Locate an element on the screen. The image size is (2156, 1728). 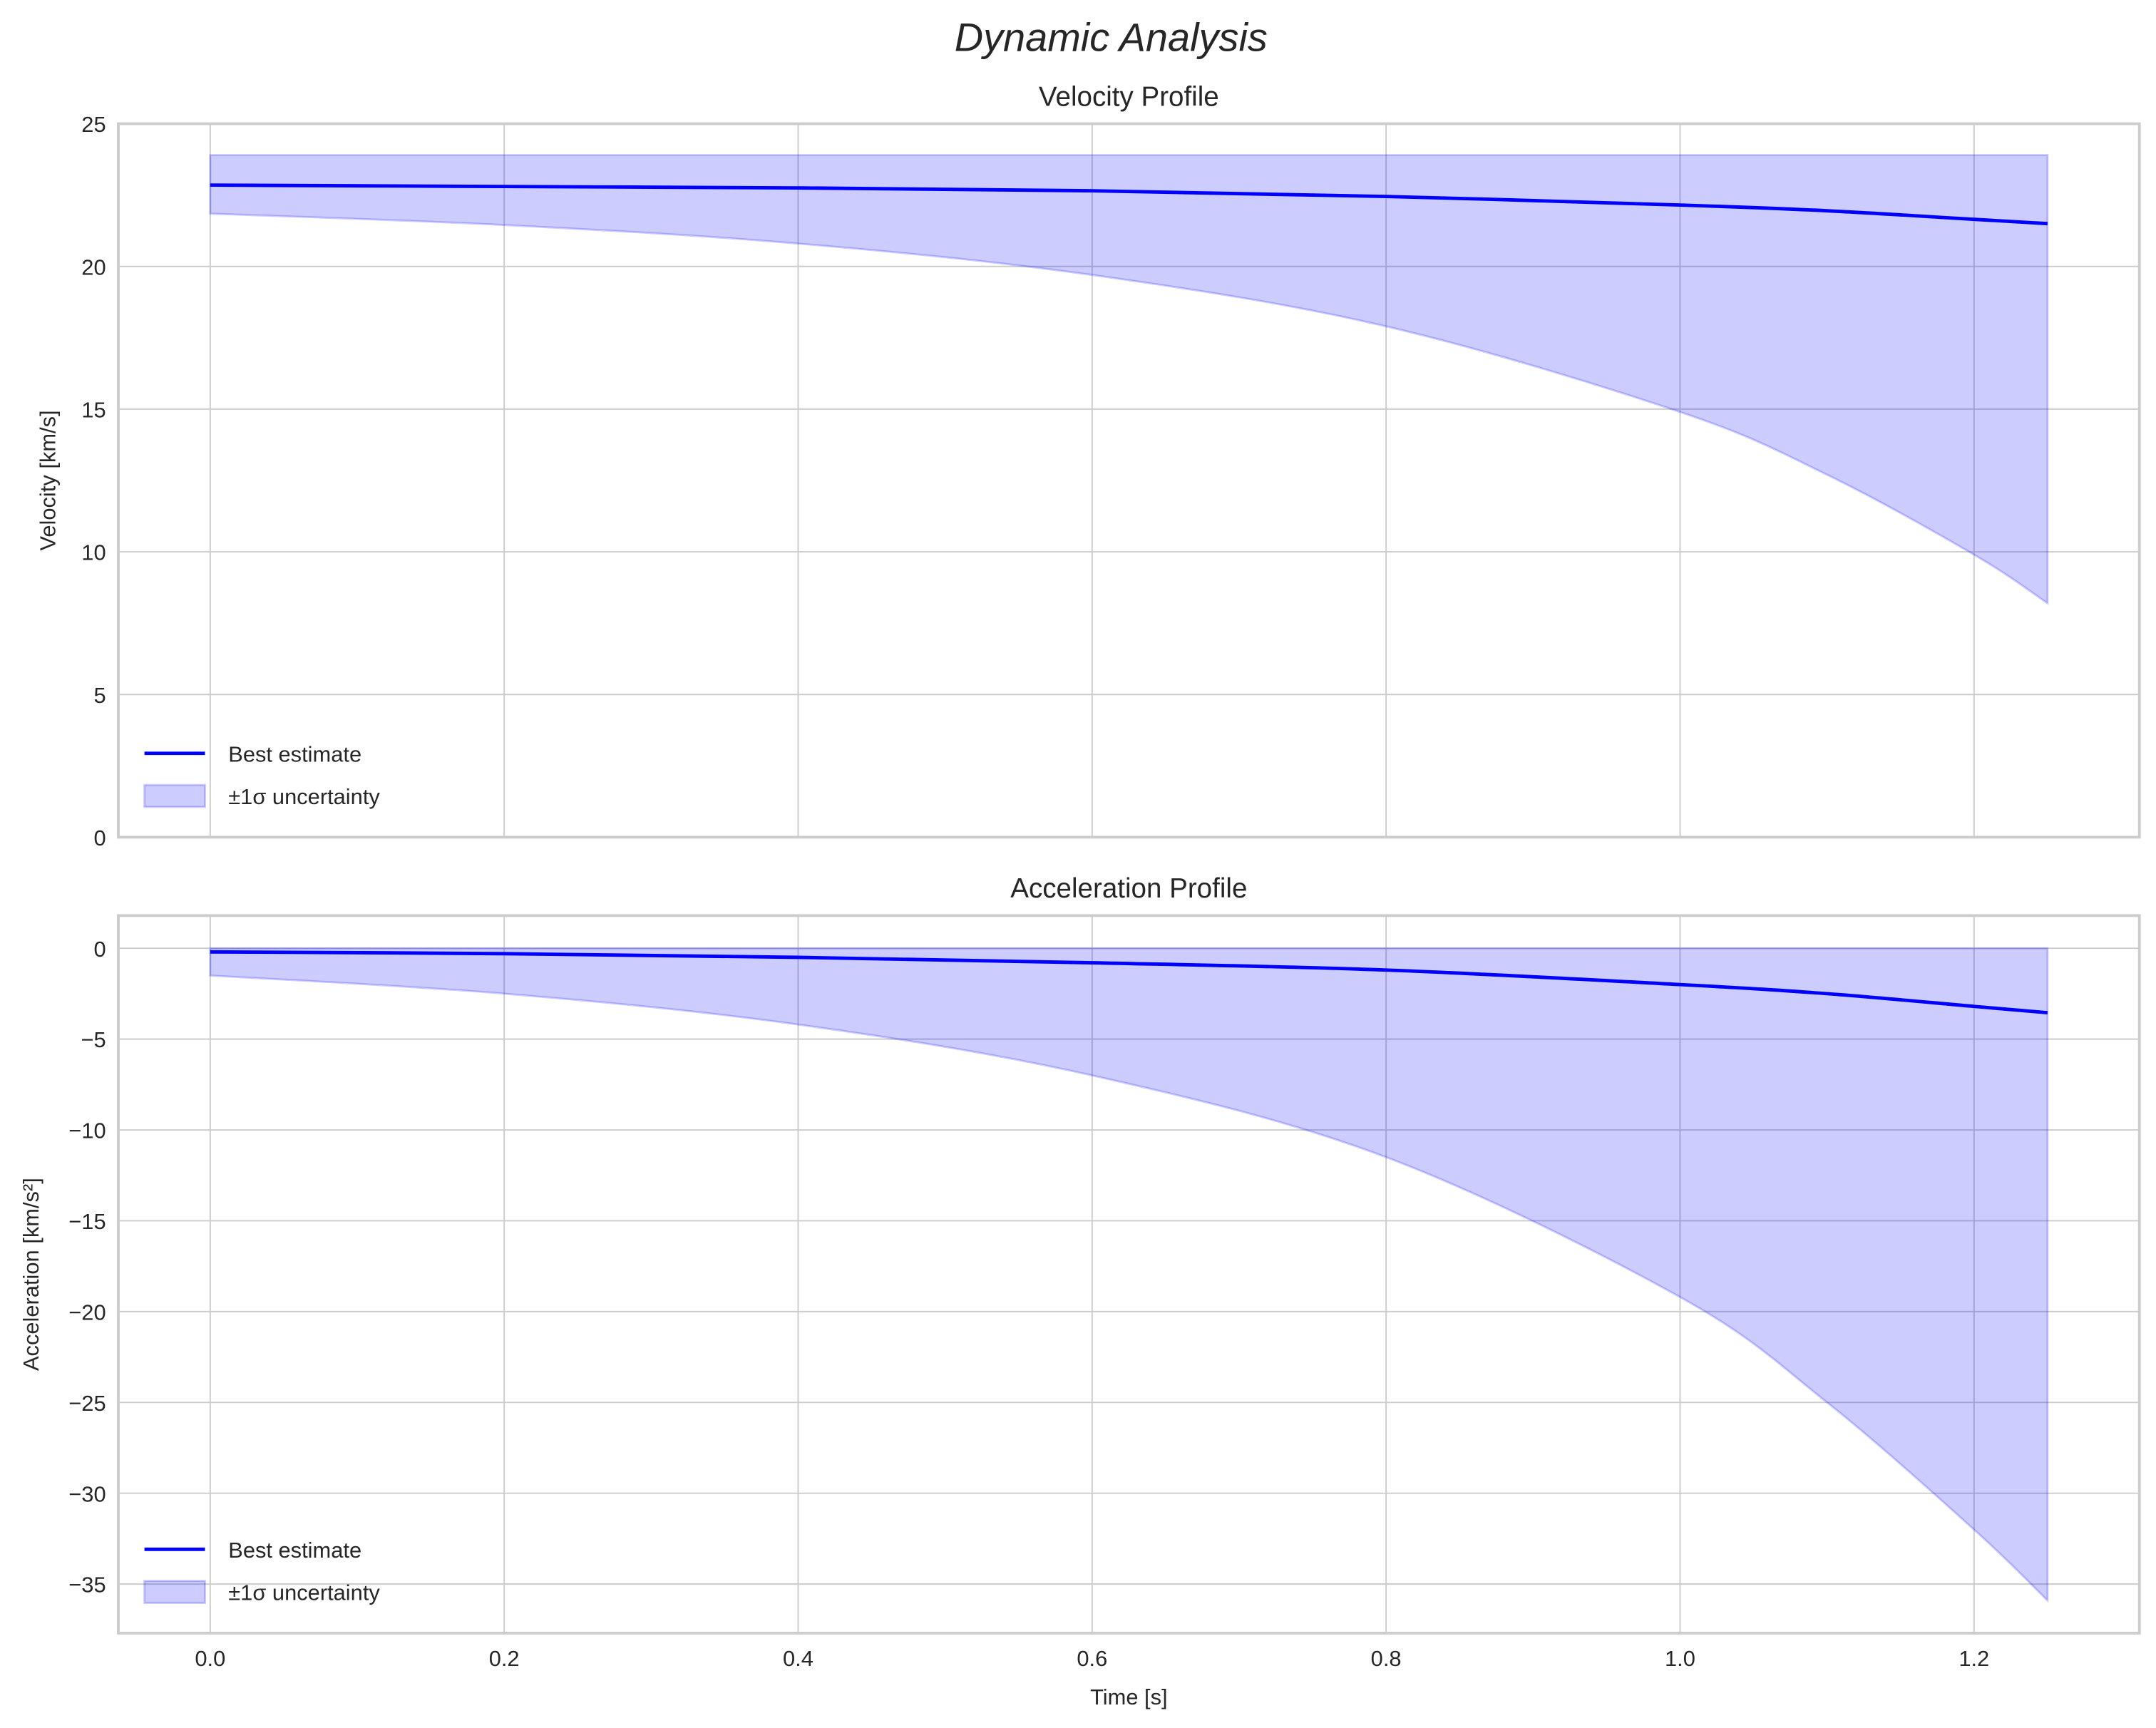
x-tick-label: 0.2 is located at coordinates (504, 1658).